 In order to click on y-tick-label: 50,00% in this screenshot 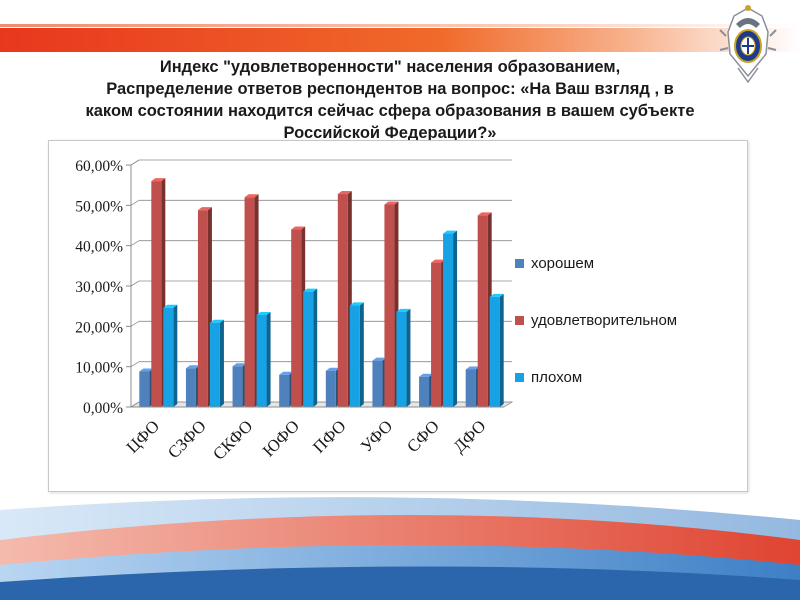, I will do `click(99, 206)`.